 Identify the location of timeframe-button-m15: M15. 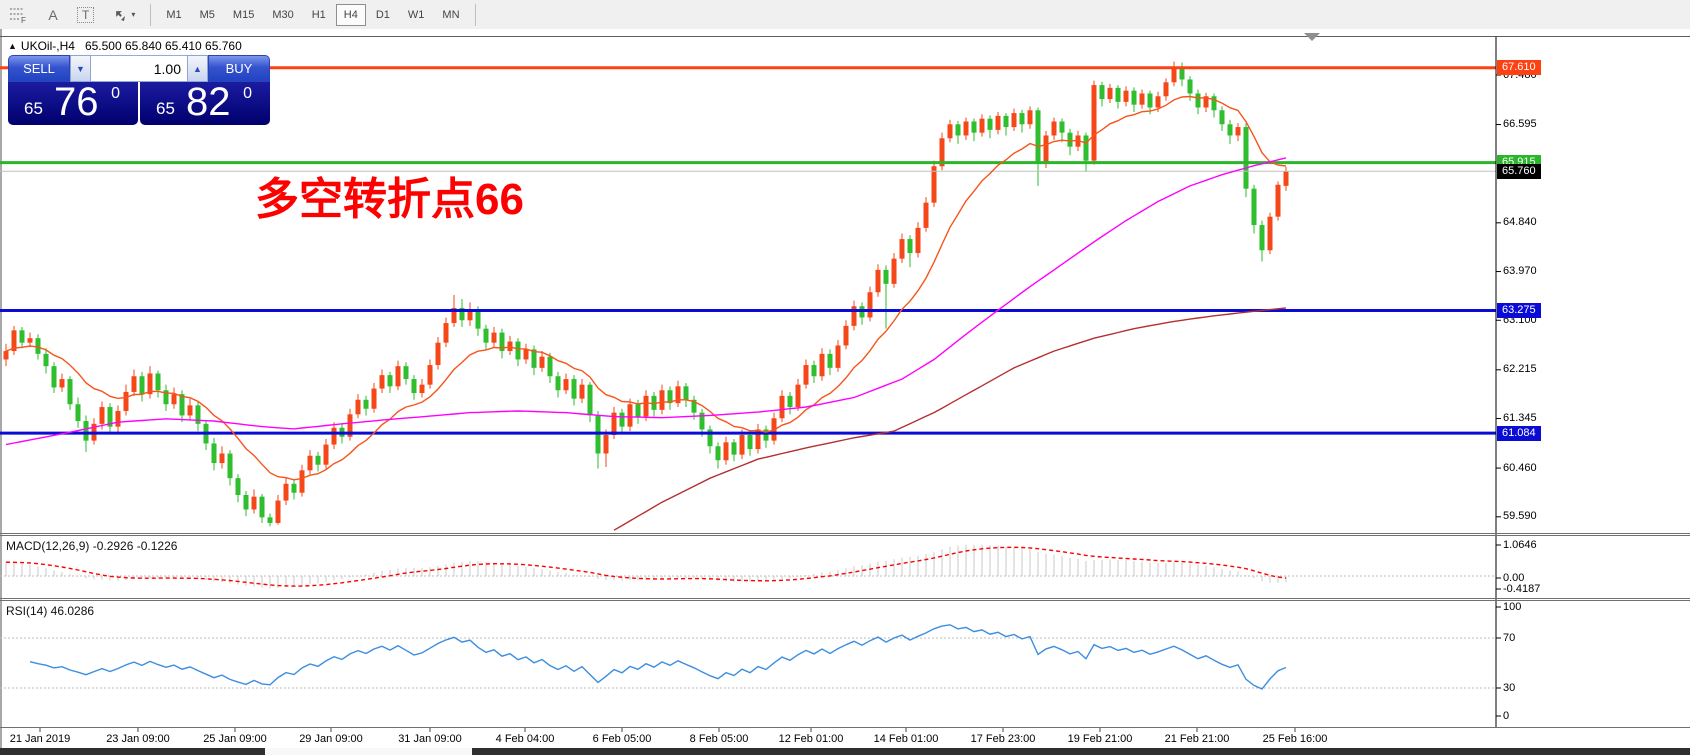
(243, 15).